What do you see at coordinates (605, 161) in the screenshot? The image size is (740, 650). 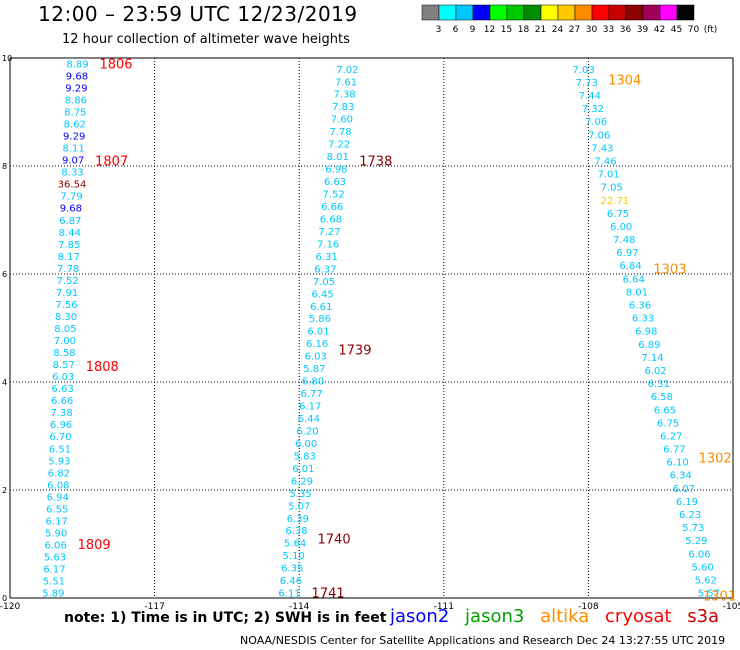 I see `wave-height-value: 7.46` at bounding box center [605, 161].